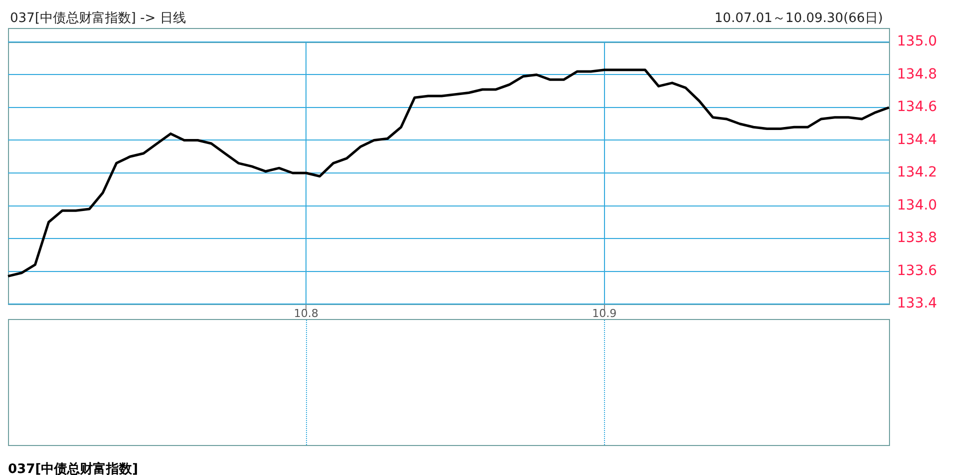 This screenshot has height=475, width=963. What do you see at coordinates (917, 42) in the screenshot?
I see `y-tick-label: 135.0` at bounding box center [917, 42].